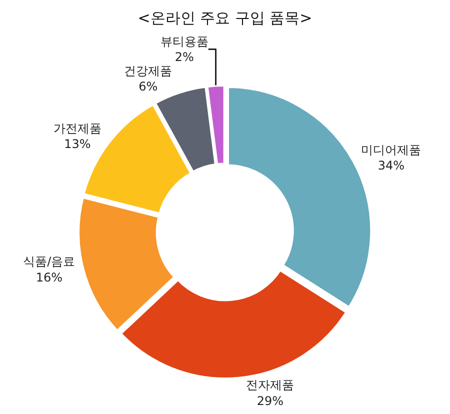 The image size is (450, 414). I want to click on slice-label: 전자제품, so click(270, 385).